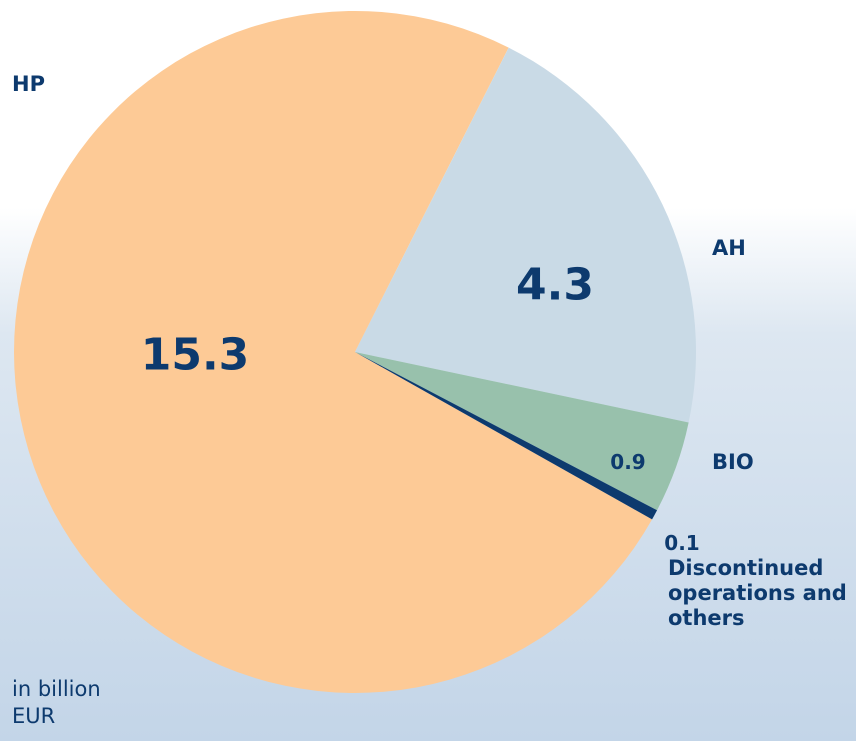 This screenshot has height=741, width=856. Describe the element at coordinates (757, 593) in the screenshot. I see `category-label: Discontinued operations and others` at that location.